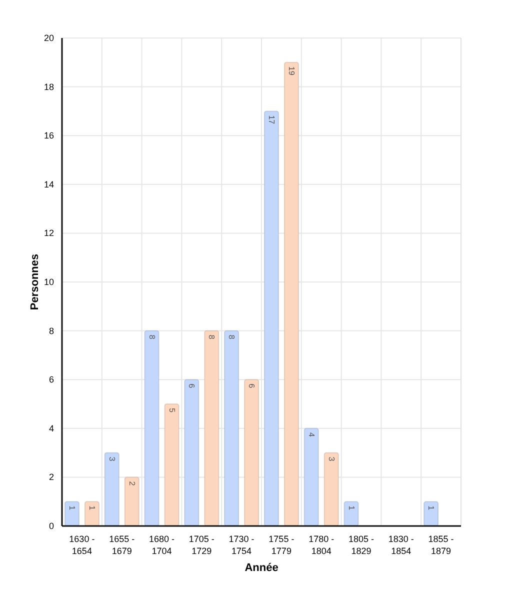  What do you see at coordinates (35, 282) in the screenshot?
I see `y-axis-title: Personnes` at bounding box center [35, 282].